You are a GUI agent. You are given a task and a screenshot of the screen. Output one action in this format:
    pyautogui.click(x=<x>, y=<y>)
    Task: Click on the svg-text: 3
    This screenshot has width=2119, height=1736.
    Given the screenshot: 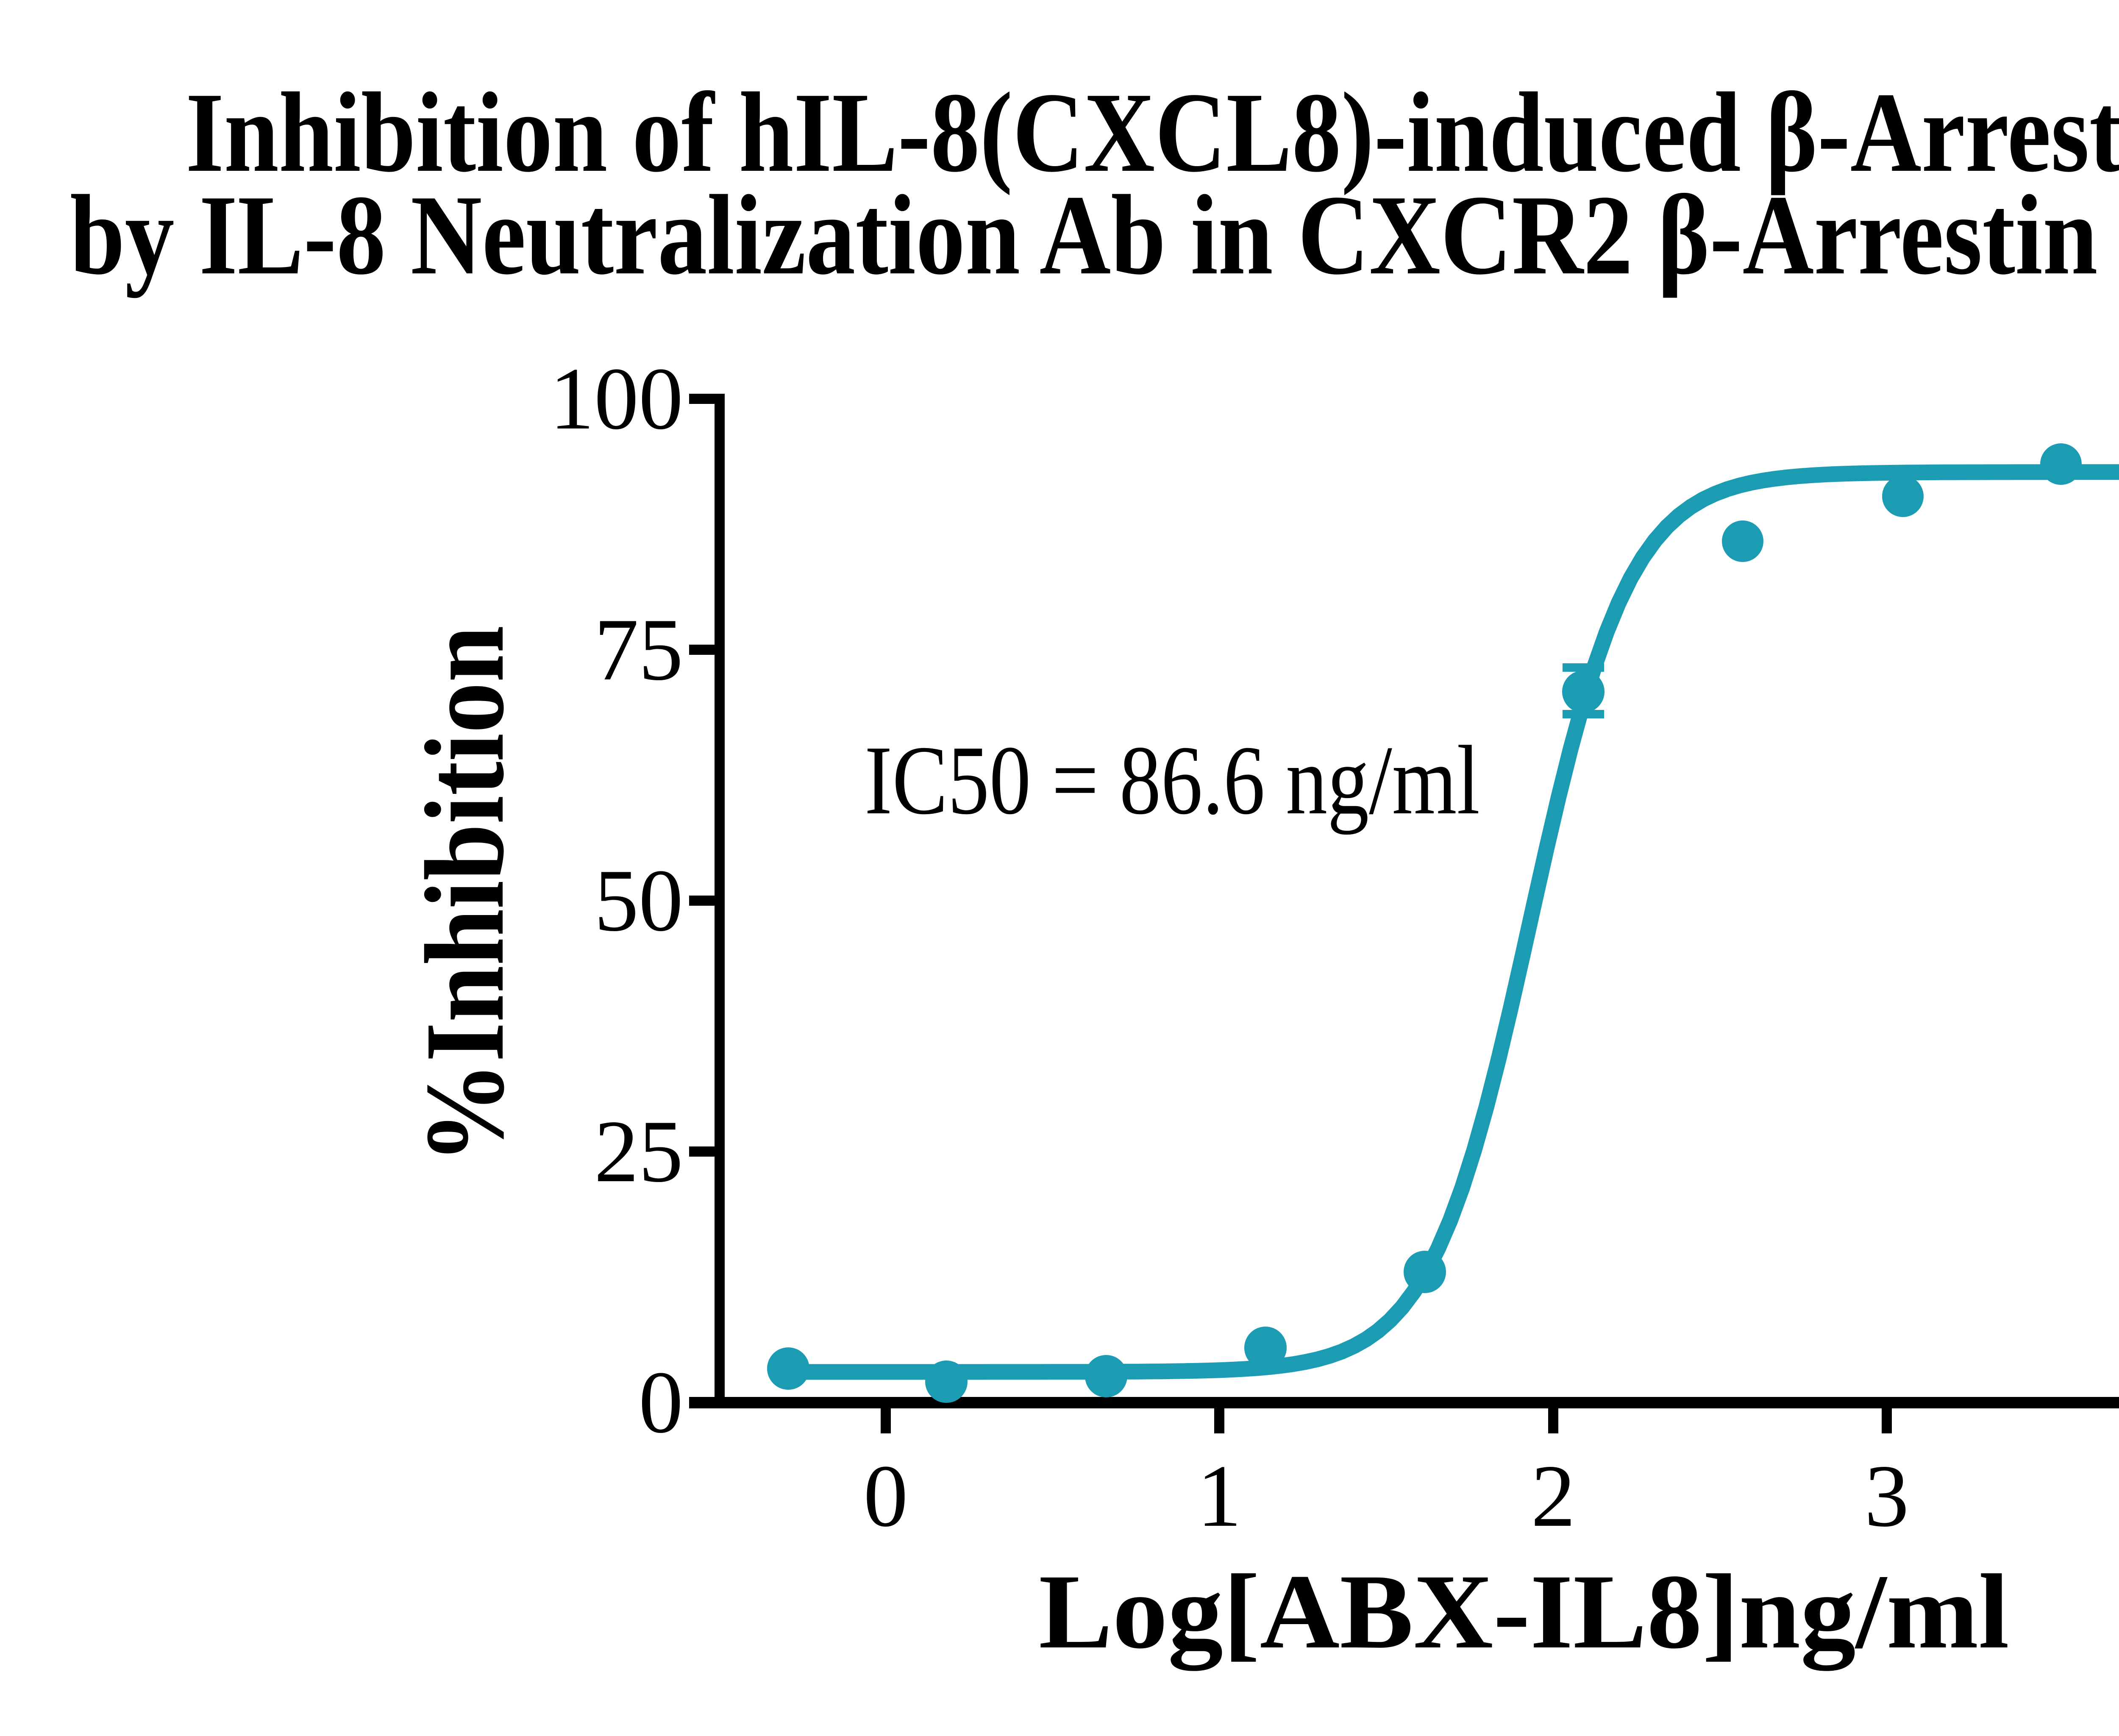 What is the action you would take?
    pyautogui.click(x=1887, y=1496)
    